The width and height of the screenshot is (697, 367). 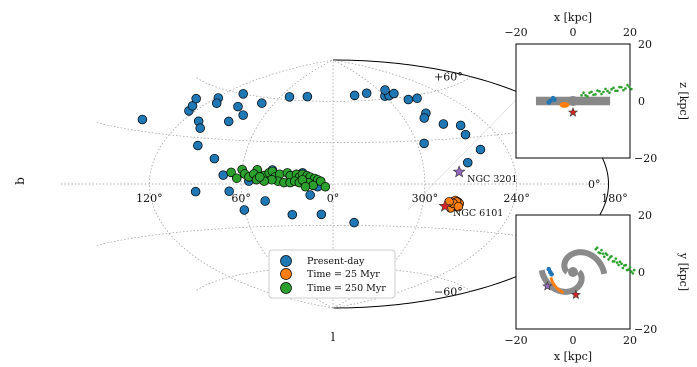 What do you see at coordinates (478, 213) in the screenshot?
I see `ngc6101-label: NGC 6101` at bounding box center [478, 213].